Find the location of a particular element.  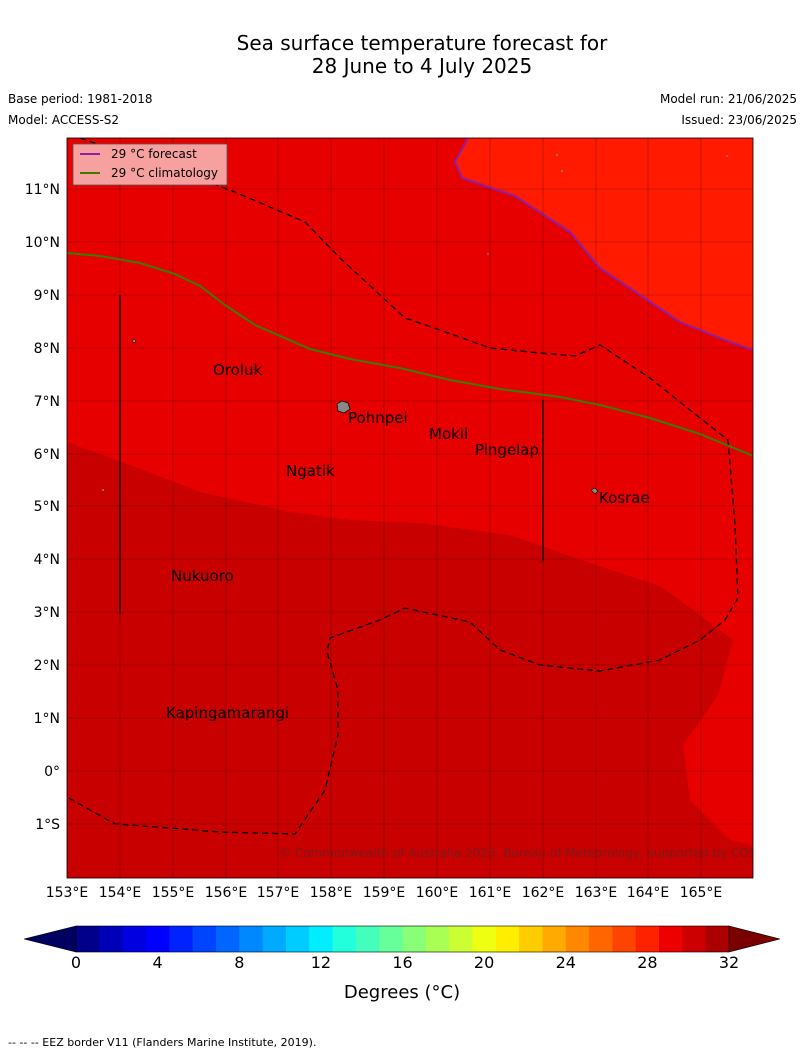

model-name: Model: ACCESS-S2 is located at coordinates (64, 120).